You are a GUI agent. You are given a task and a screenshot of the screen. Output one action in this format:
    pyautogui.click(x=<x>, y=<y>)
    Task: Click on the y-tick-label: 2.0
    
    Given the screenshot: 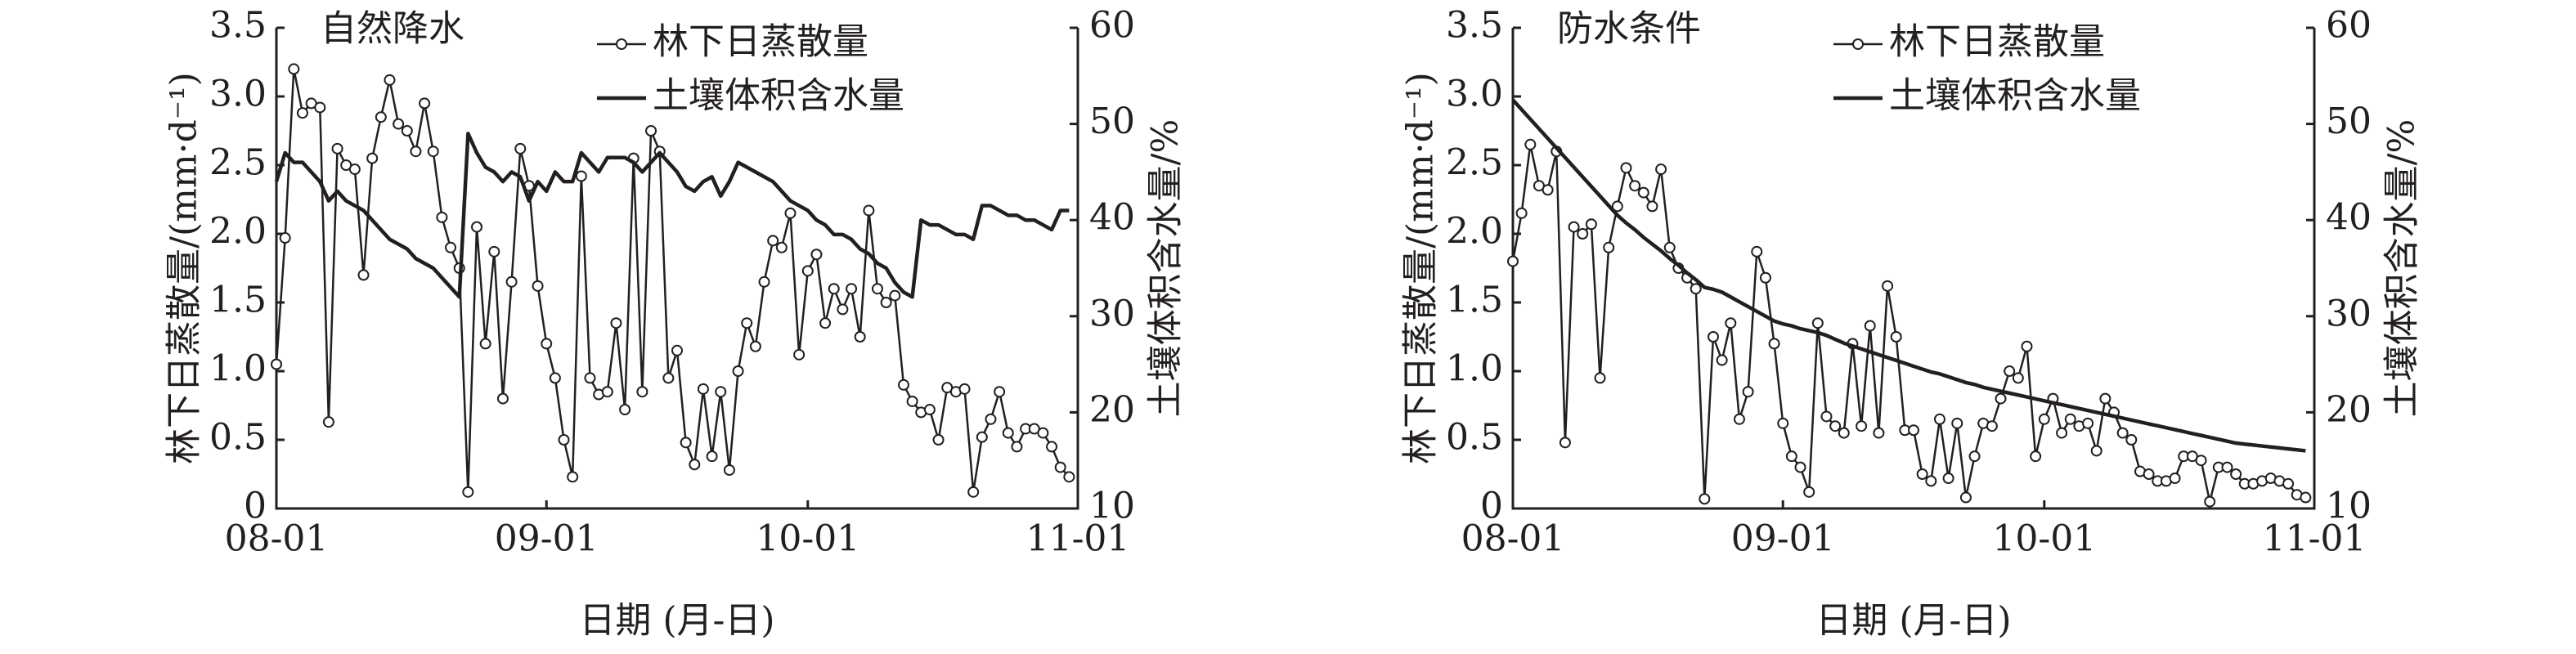 What is the action you would take?
    pyautogui.click(x=1474, y=232)
    